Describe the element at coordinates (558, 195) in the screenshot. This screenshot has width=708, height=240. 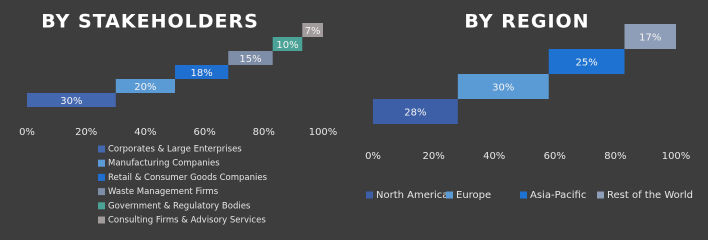
I see `legend-label: Asia-Pacific` at that location.